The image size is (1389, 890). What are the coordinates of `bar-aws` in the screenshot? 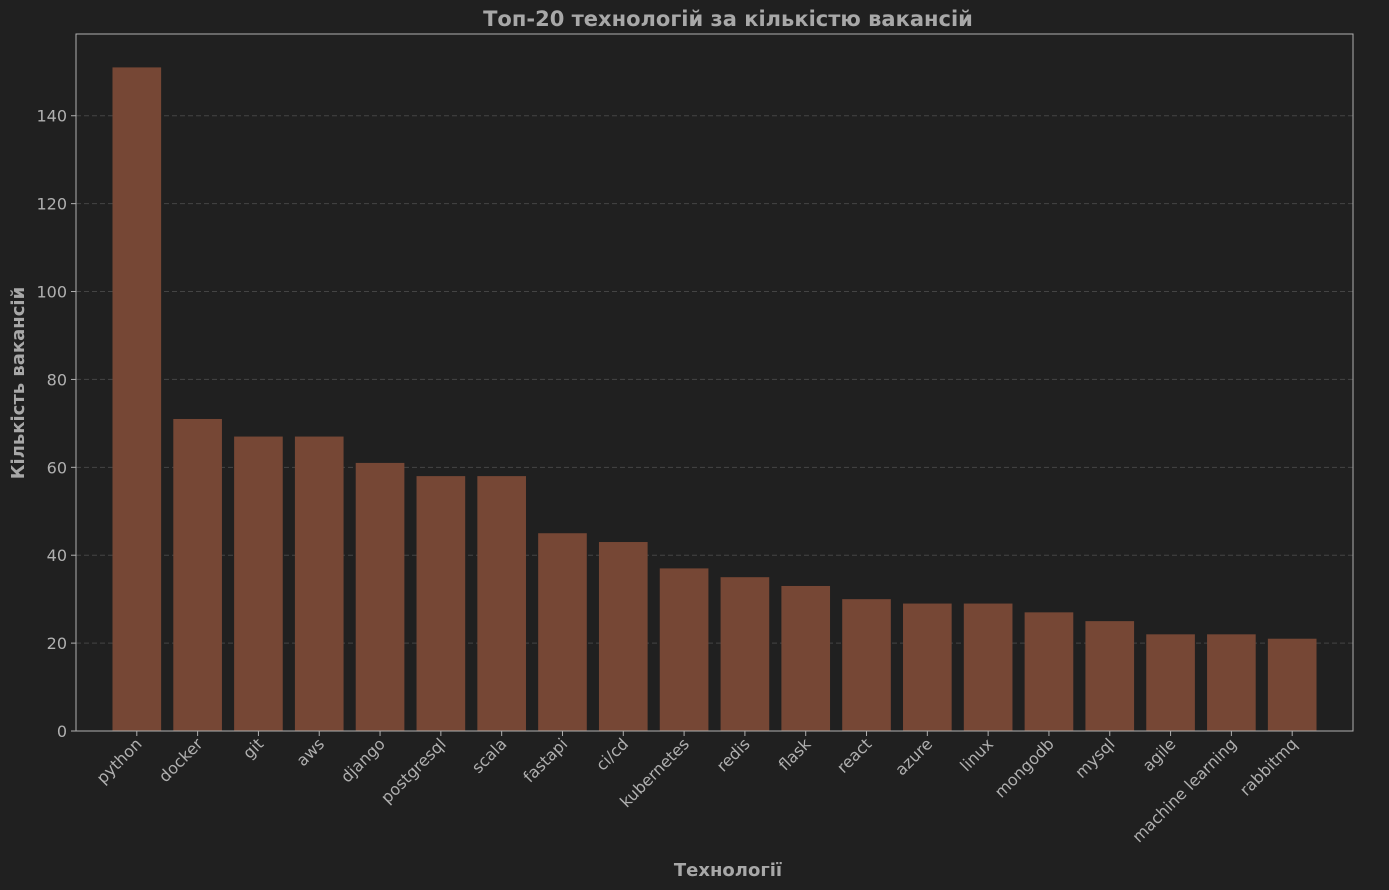 It's located at (319, 583).